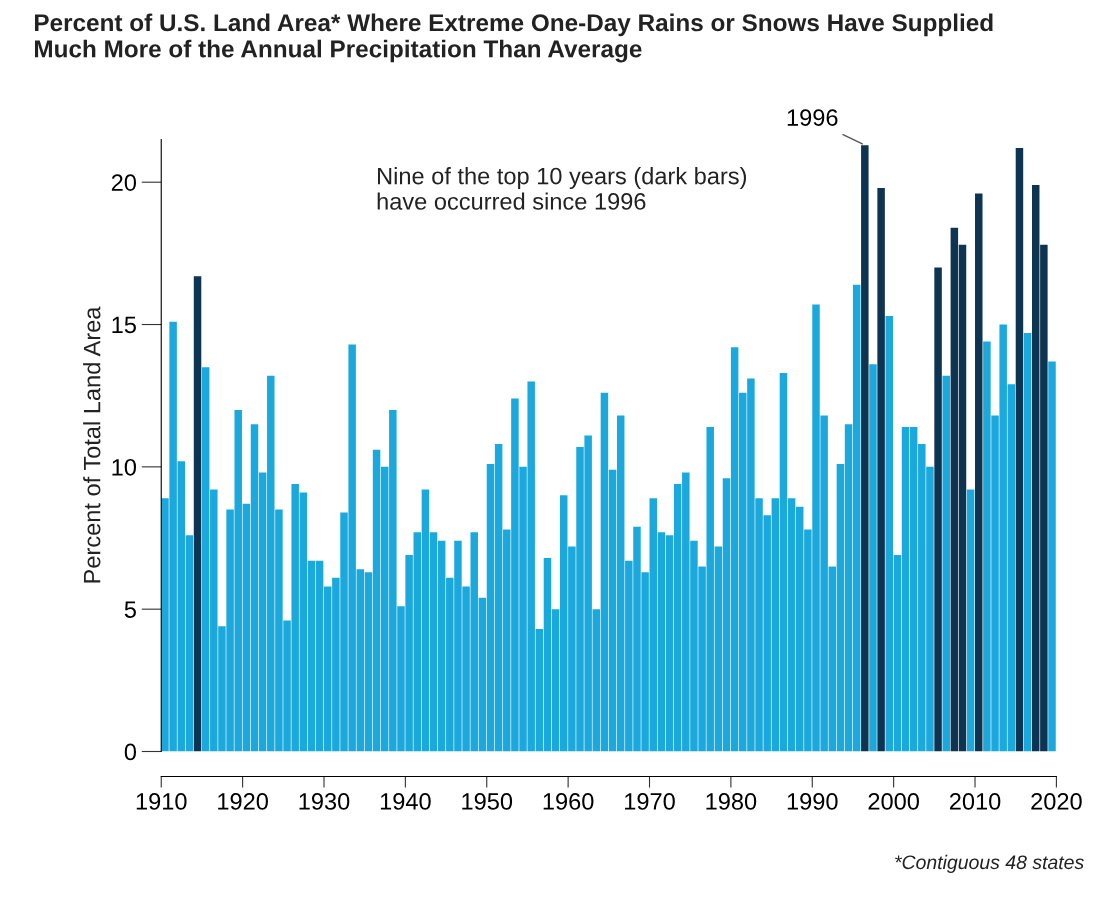 This screenshot has width=1112, height=900. Describe the element at coordinates (989, 863) in the screenshot. I see `text: *Contiguous 48 states` at that location.